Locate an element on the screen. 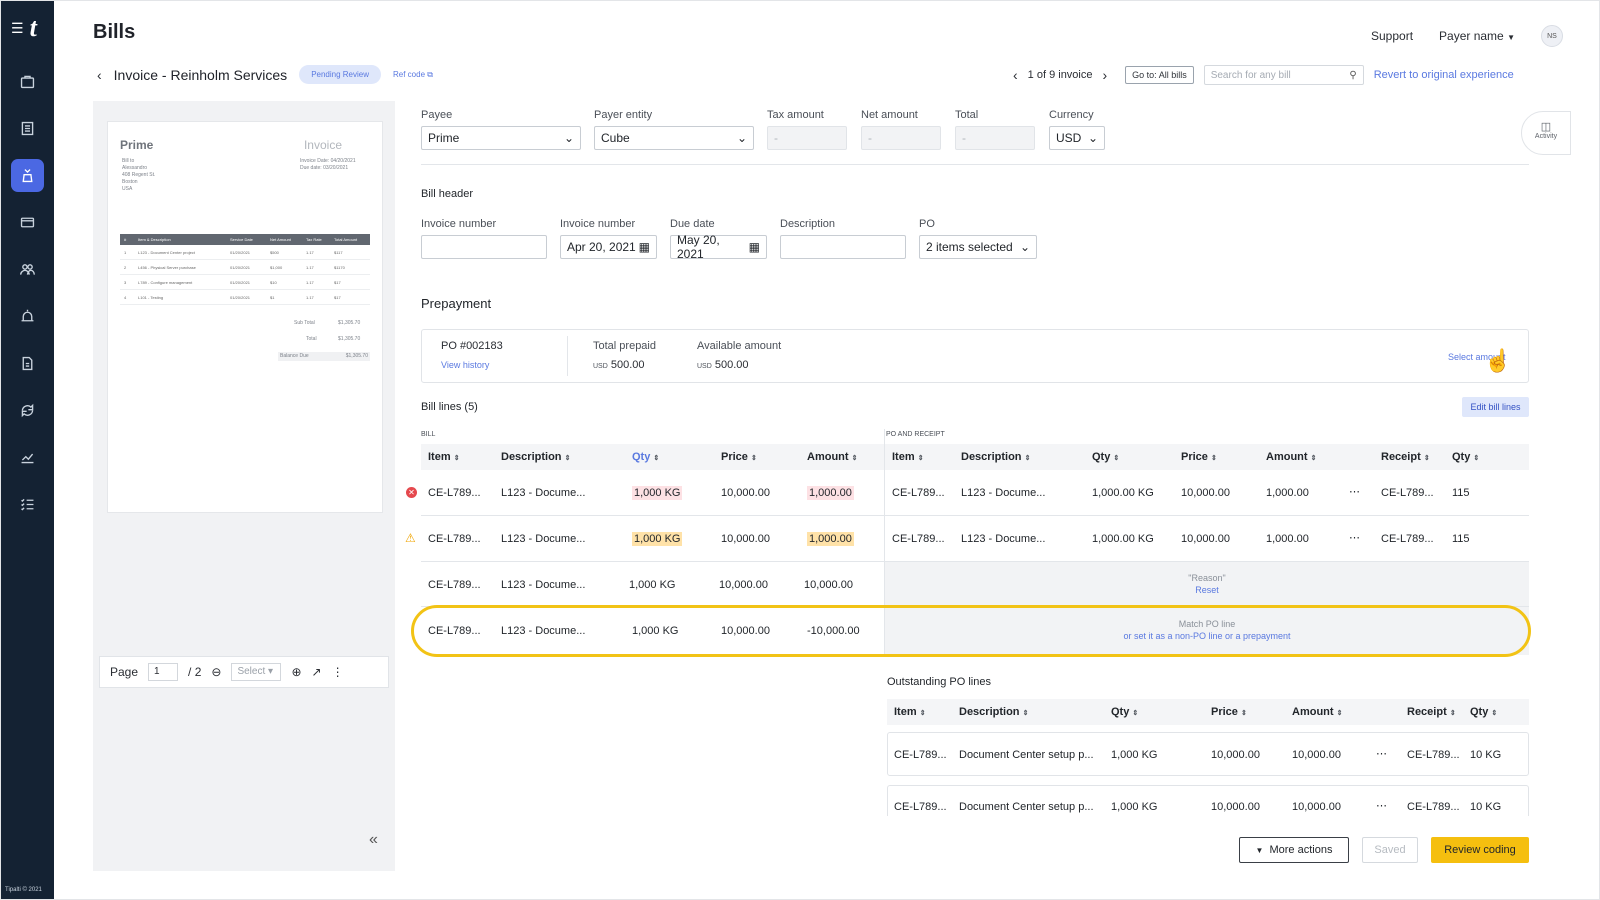 This screenshot has height=900, width=1600. select-amount-link: Select amount is located at coordinates (1477, 357).